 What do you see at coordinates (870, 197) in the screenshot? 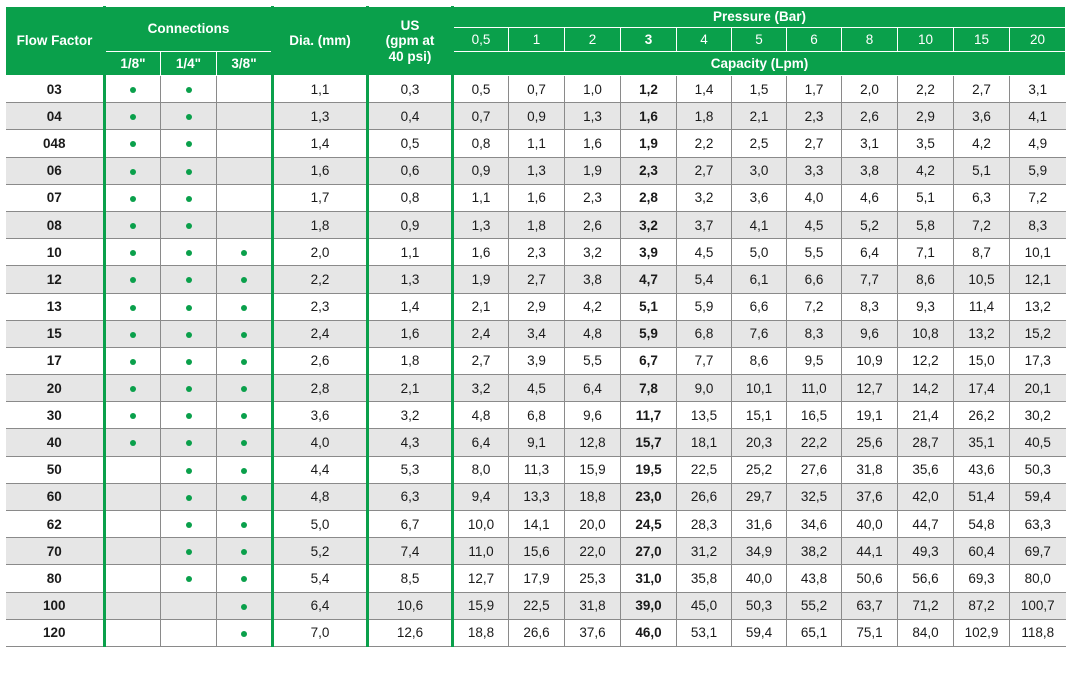
I see `capacity-cell: 4,6` at bounding box center [870, 197].